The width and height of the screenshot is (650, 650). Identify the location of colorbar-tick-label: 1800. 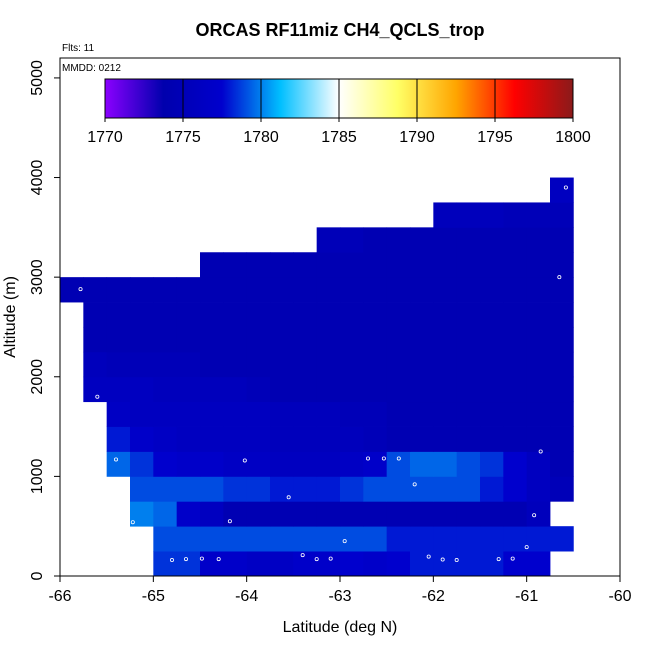
(573, 137).